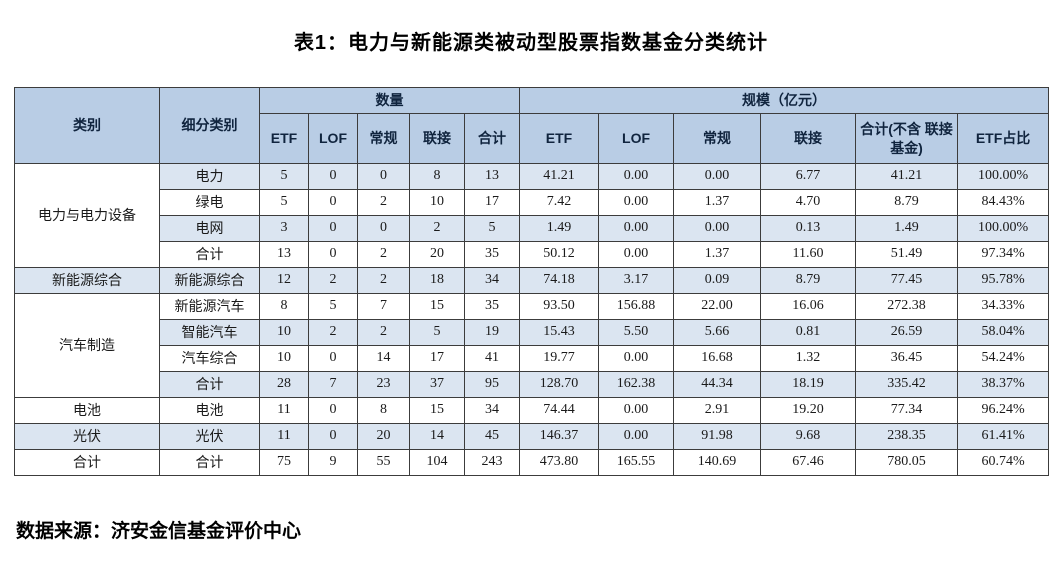 The image size is (1062, 574). I want to click on value-cell: 9.68, so click(808, 436).